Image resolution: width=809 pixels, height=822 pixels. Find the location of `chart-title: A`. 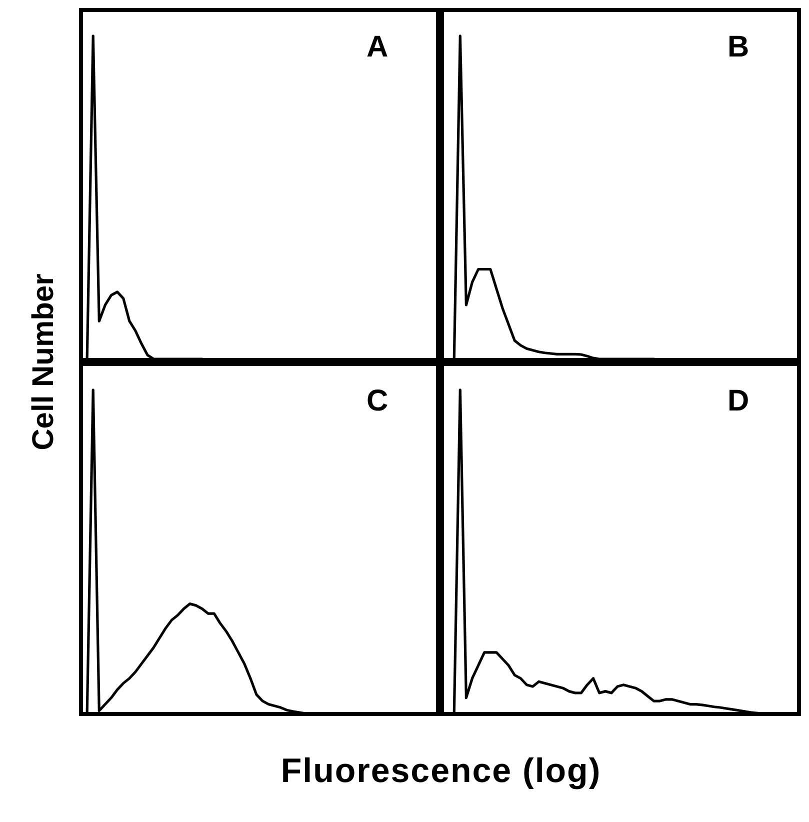

chart-title: A is located at coordinates (377, 47).